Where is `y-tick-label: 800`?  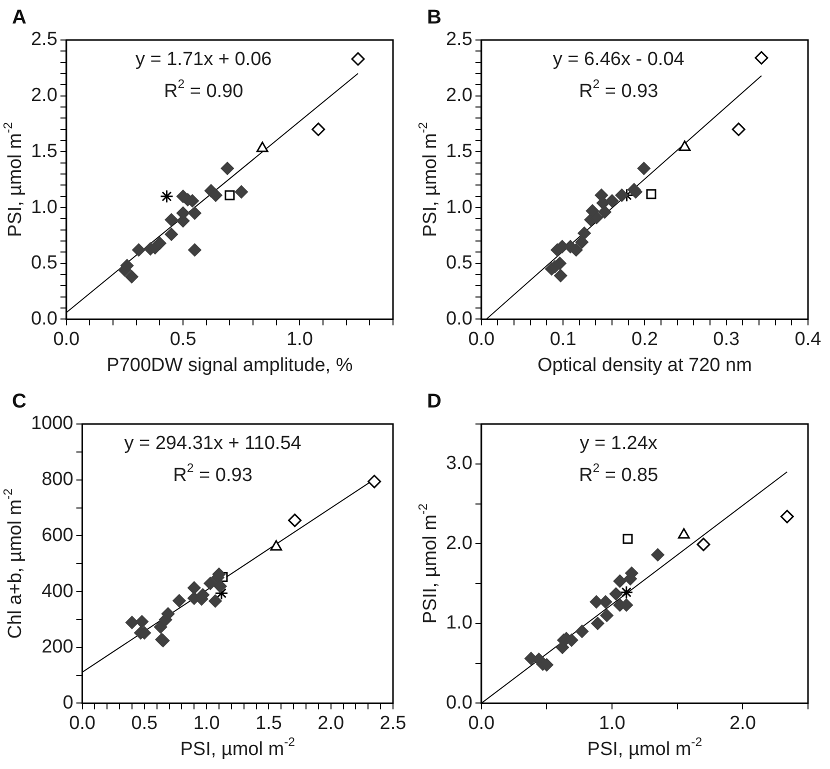 y-tick-label: 800 is located at coordinates (58, 479).